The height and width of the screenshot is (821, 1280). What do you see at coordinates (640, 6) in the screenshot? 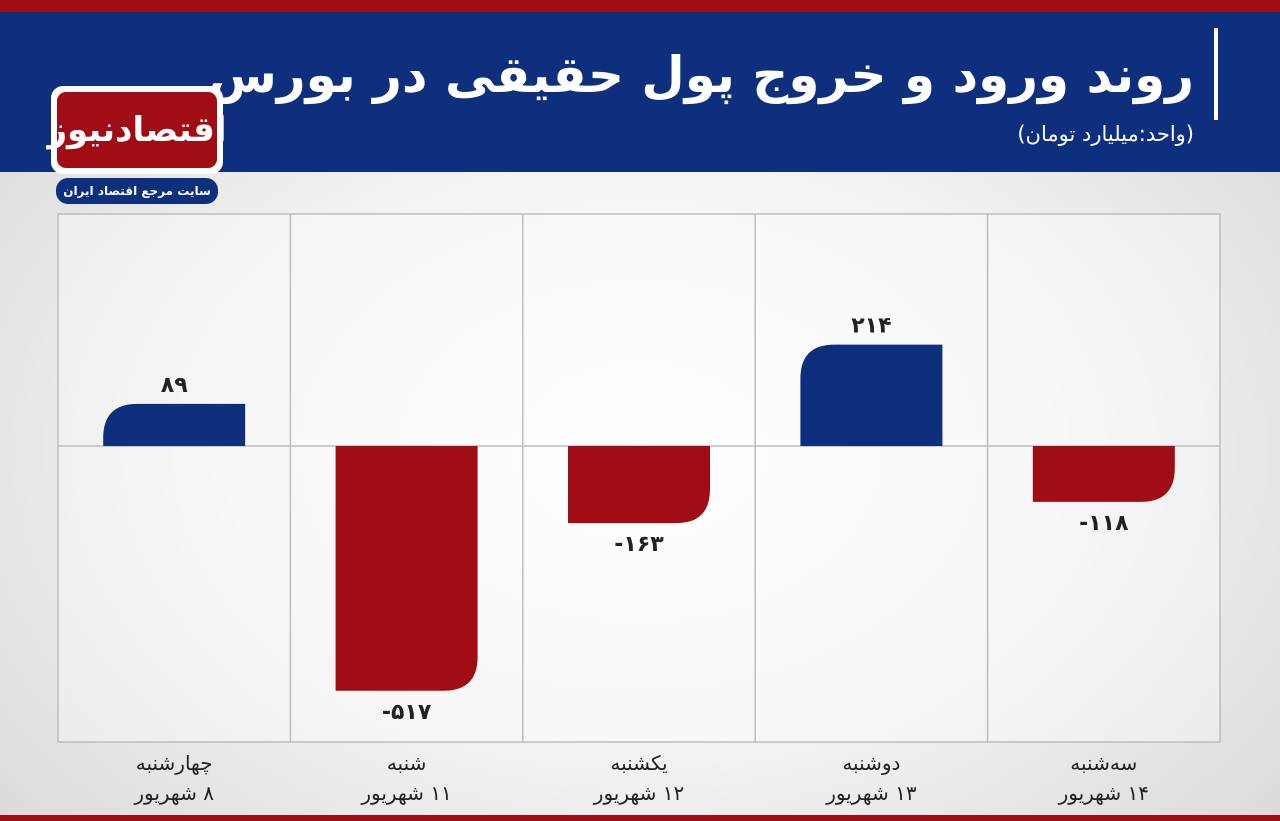
I see `top-accent-strip` at bounding box center [640, 6].